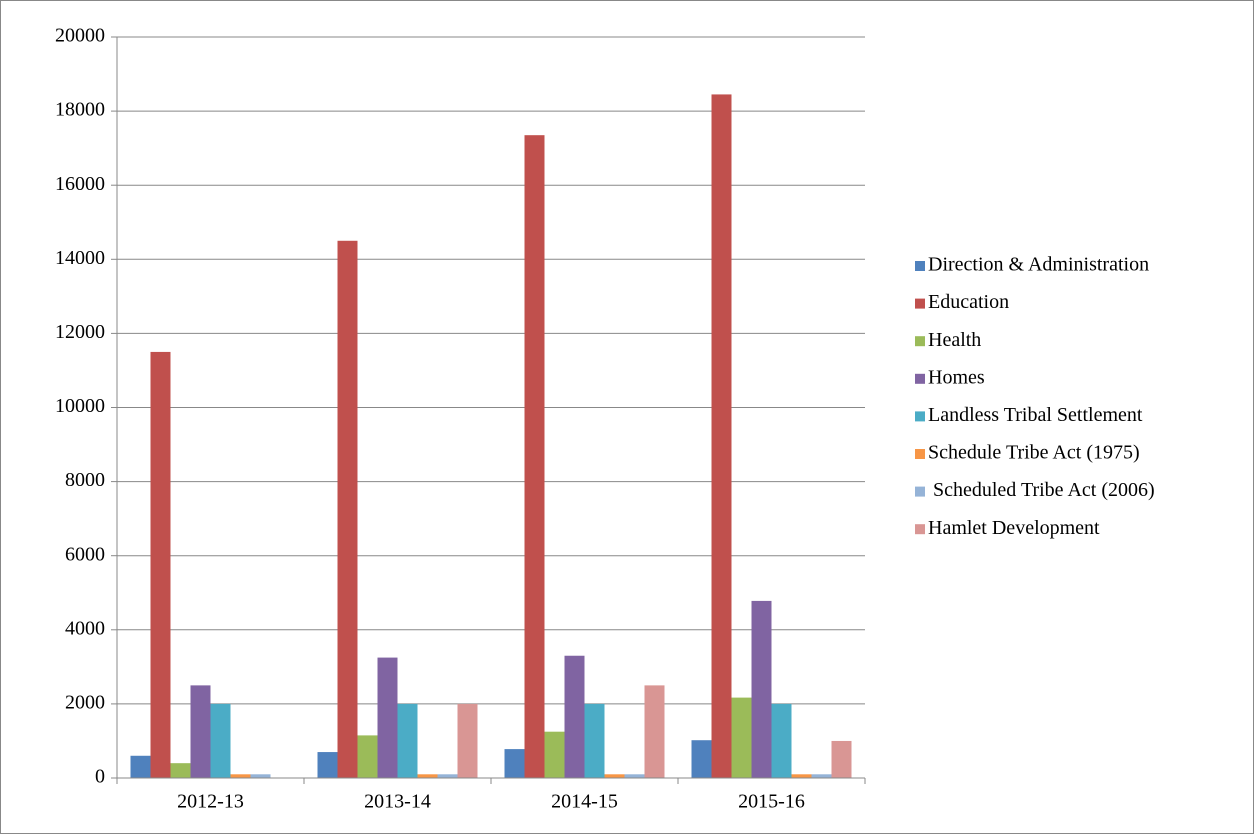 This screenshot has height=834, width=1254. I want to click on y-tick-label: 4000, so click(85, 628).